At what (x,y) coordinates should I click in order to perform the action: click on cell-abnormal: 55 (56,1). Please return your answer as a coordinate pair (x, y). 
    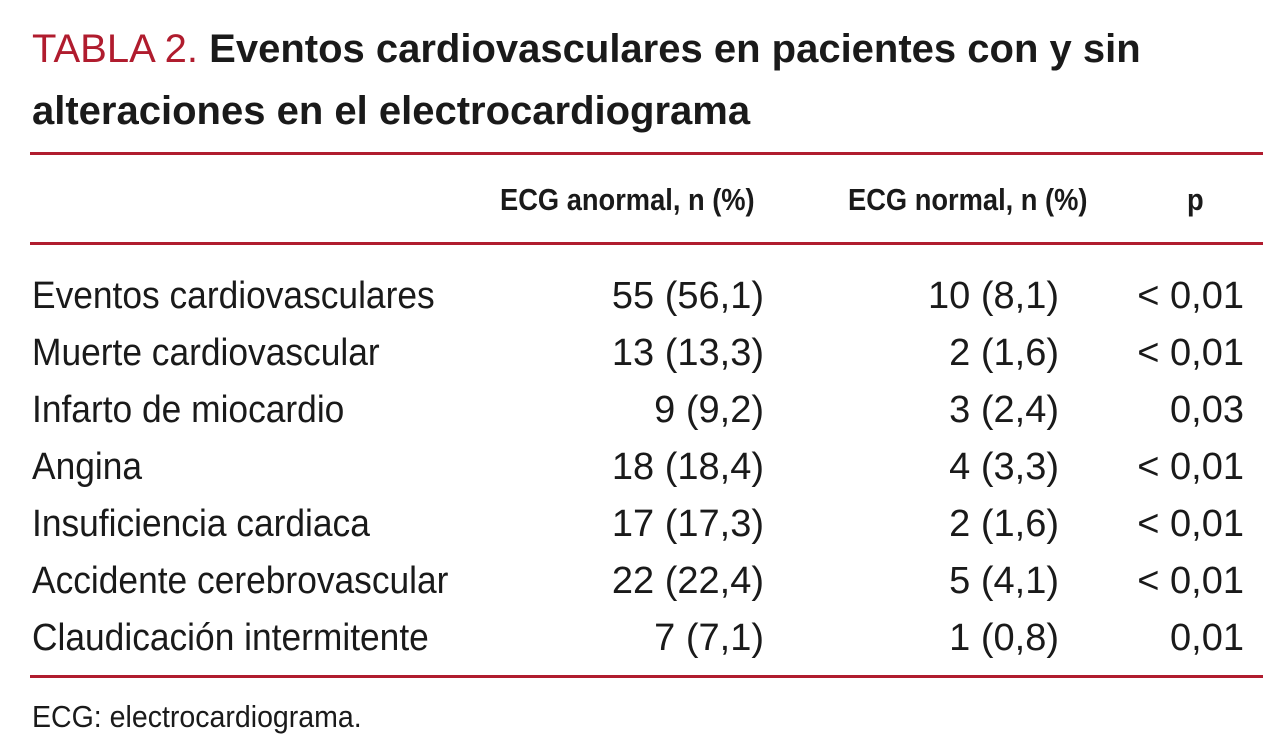
    Looking at the image, I should click on (687, 296).